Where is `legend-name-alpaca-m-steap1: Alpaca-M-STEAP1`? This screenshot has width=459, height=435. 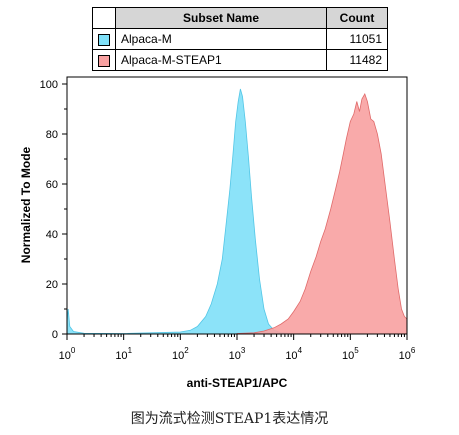 legend-name-alpaca-m-steap1: Alpaca-M-STEAP1 is located at coordinates (221, 60).